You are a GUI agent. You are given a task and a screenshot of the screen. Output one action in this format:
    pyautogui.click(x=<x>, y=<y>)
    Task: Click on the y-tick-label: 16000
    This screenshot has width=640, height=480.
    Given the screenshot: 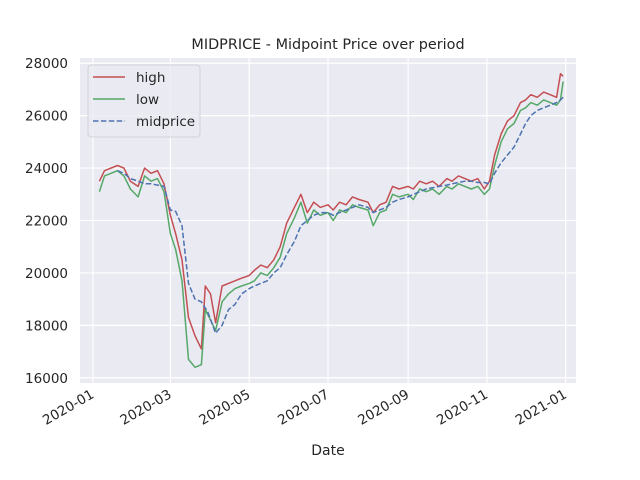 What is the action you would take?
    pyautogui.click(x=46, y=379)
    